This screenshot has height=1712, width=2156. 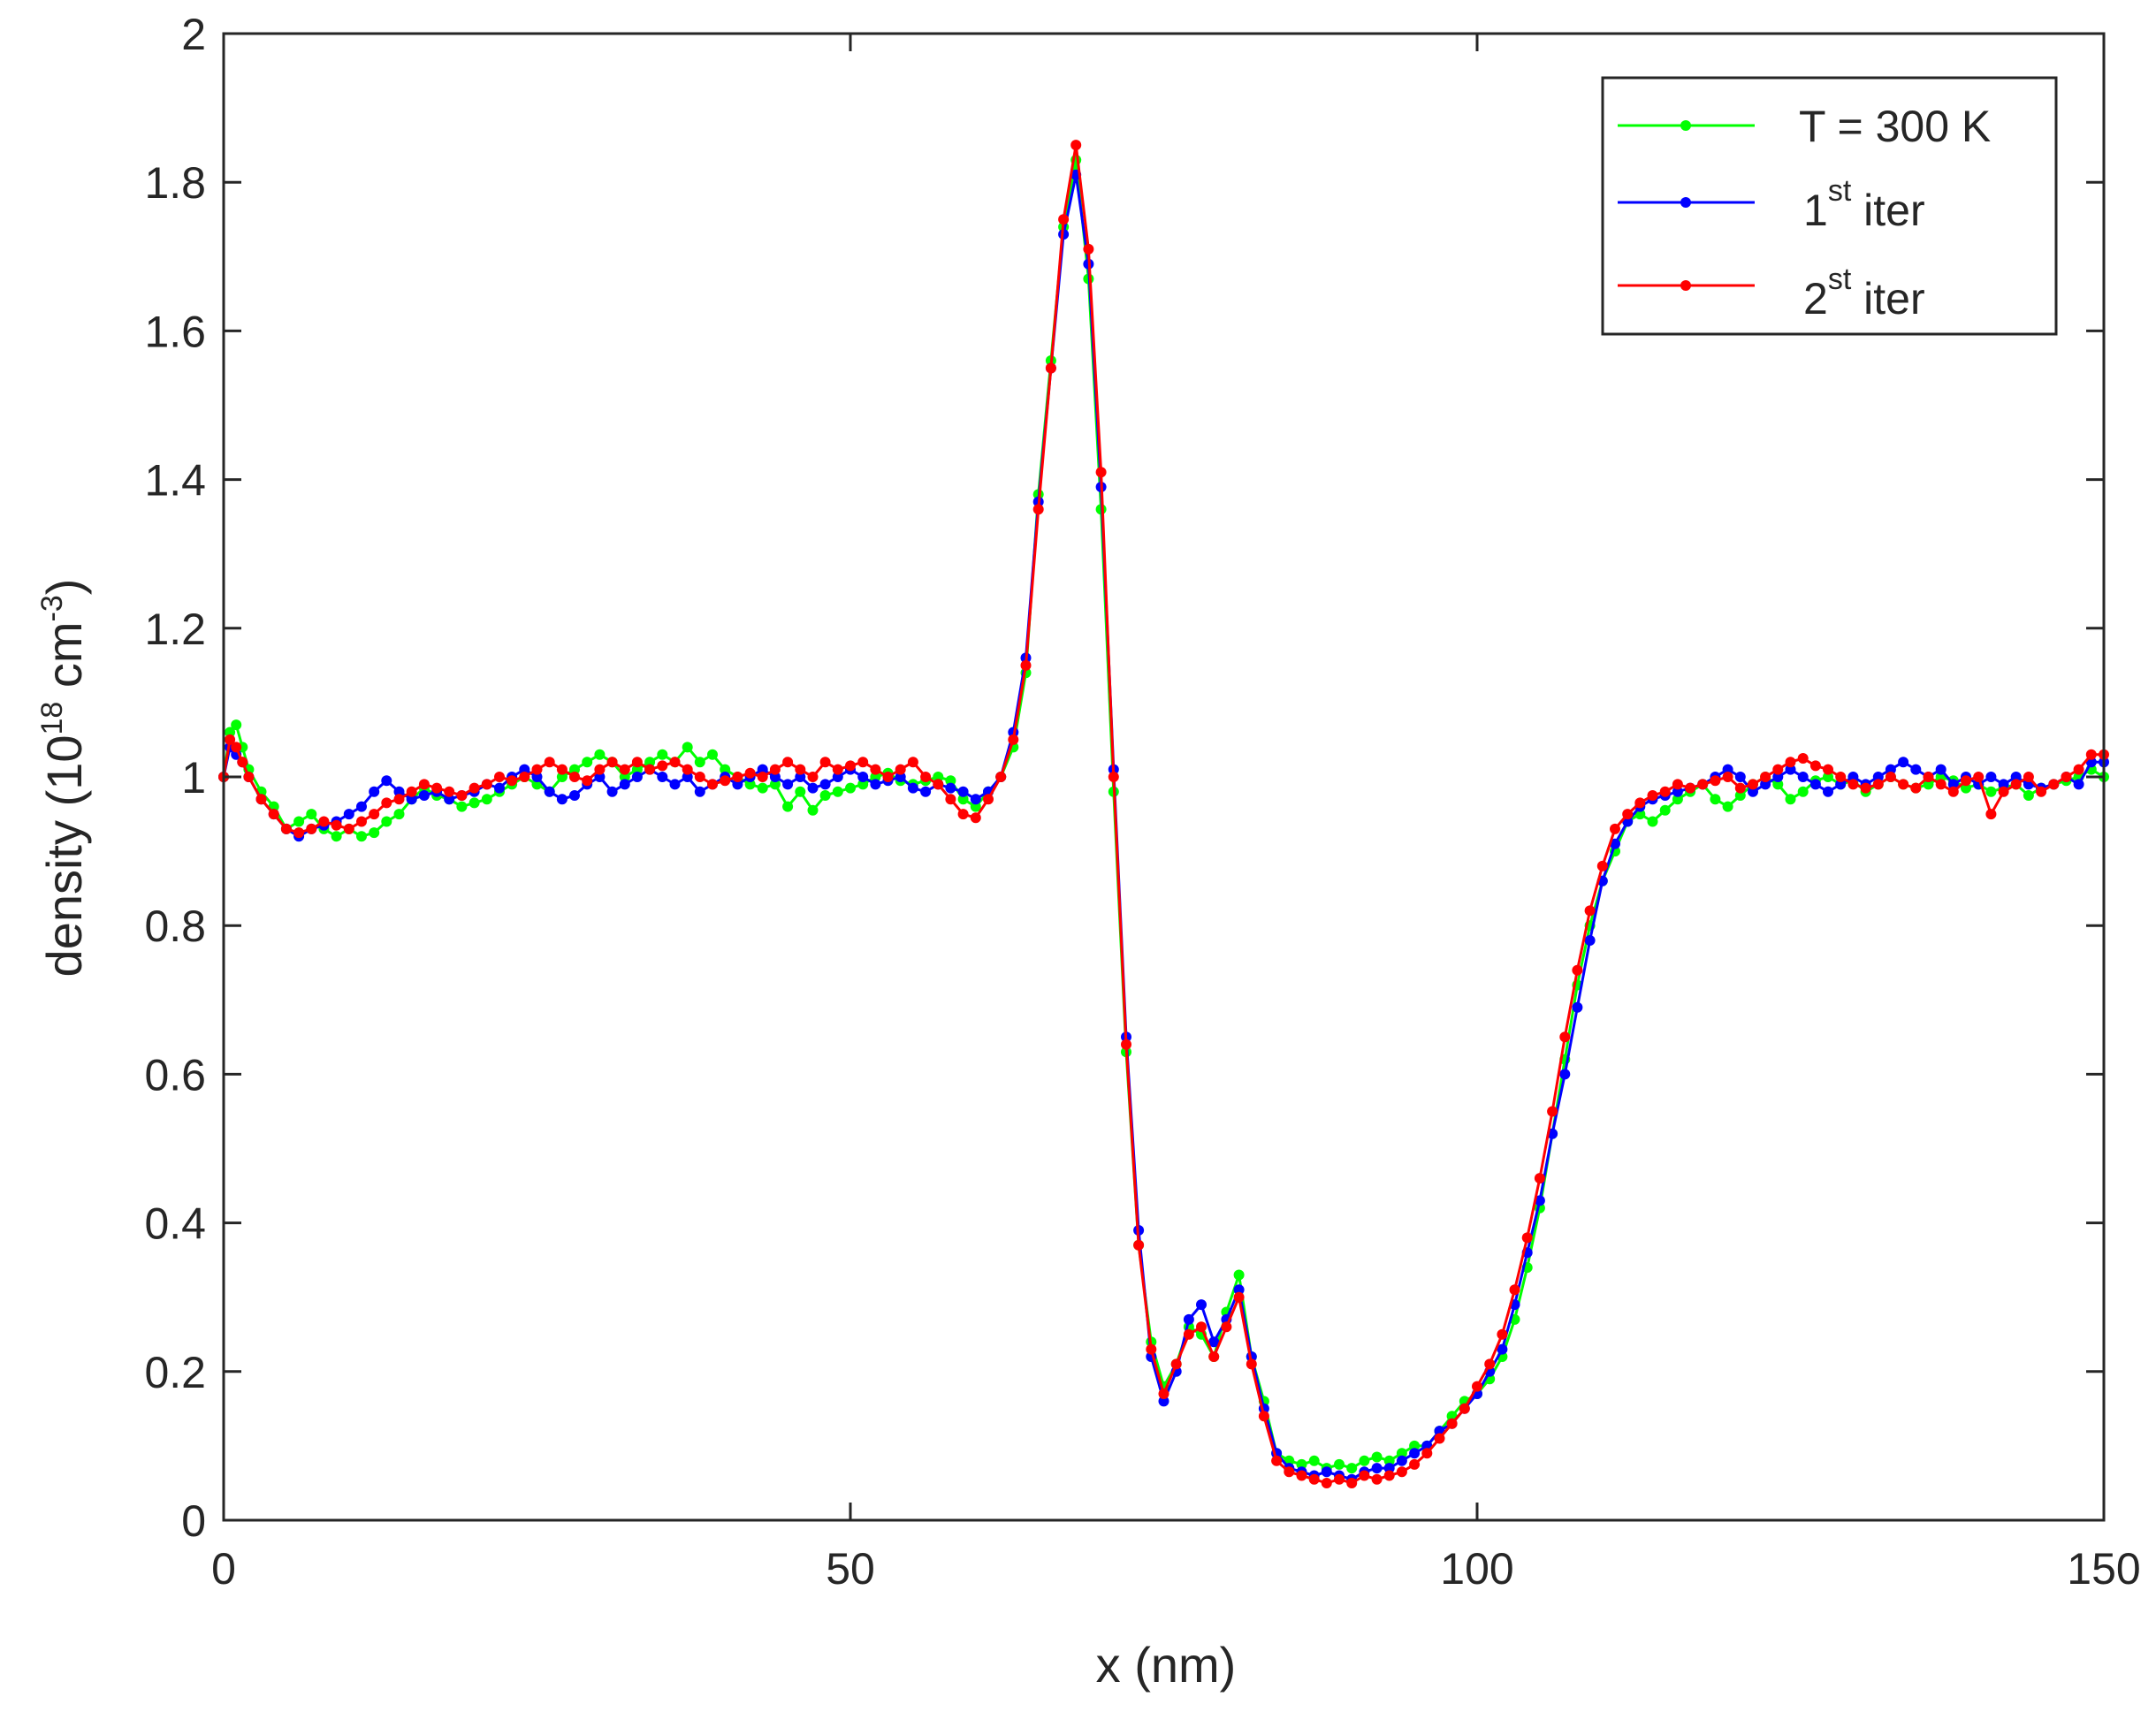 I want to click on y-axis-label-prefix: density (10, so click(x=64, y=856).